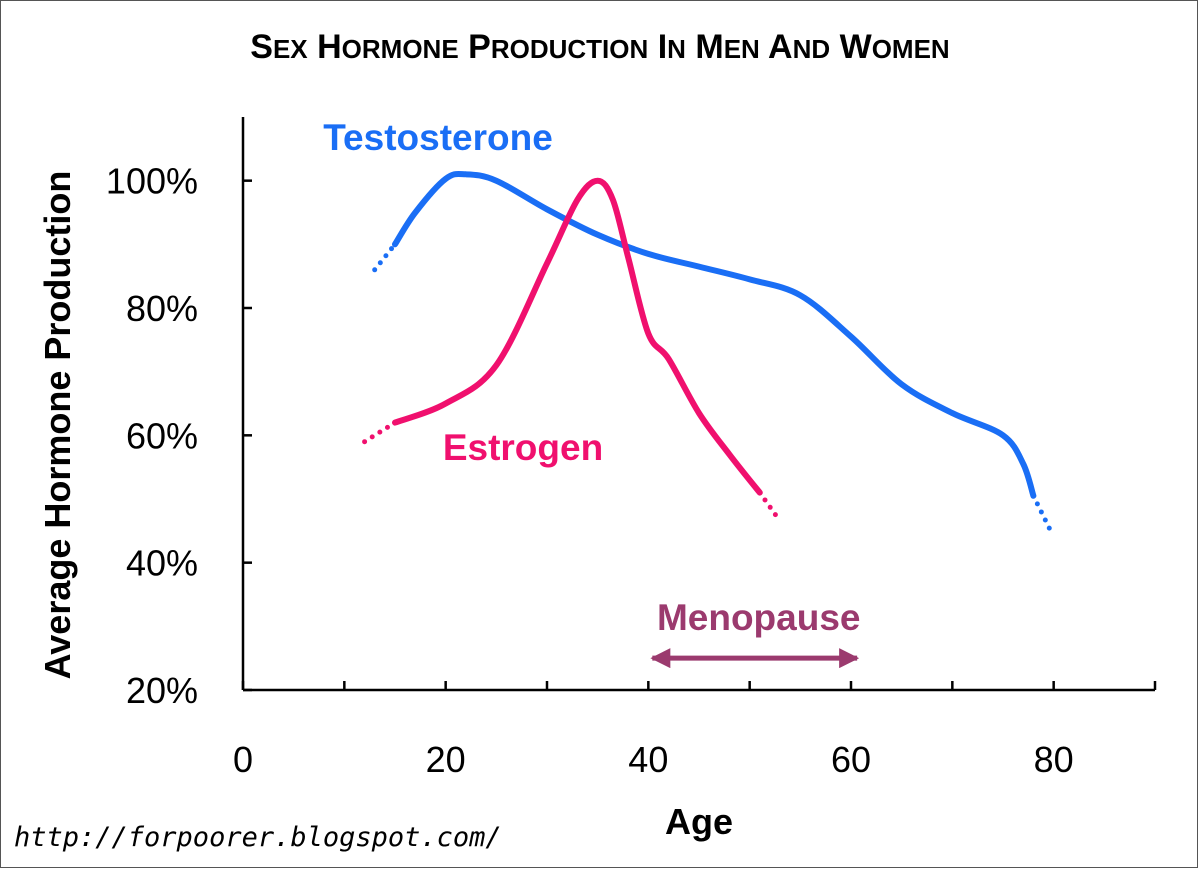  What do you see at coordinates (851, 759) in the screenshot?
I see `x-tick-label: 60` at bounding box center [851, 759].